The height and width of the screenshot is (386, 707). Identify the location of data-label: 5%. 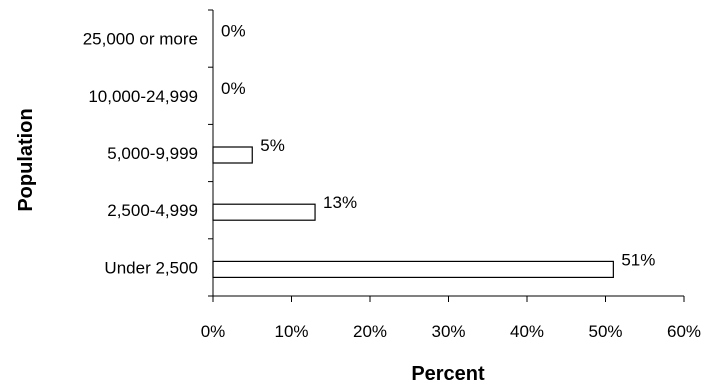
(272, 145).